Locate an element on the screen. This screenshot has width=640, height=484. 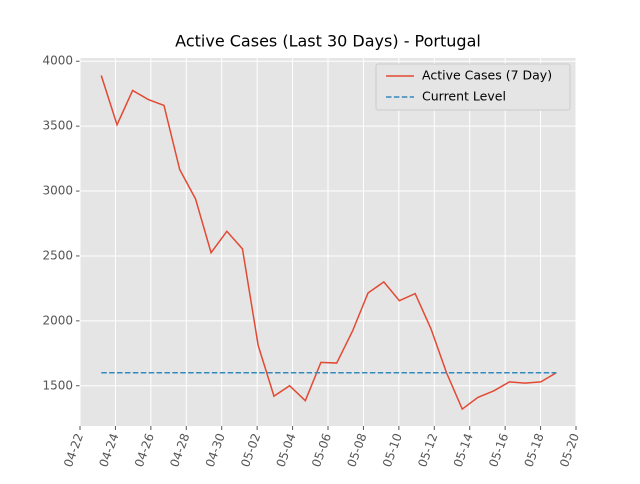
y-tick-label: 2500 is located at coordinates (57, 255).